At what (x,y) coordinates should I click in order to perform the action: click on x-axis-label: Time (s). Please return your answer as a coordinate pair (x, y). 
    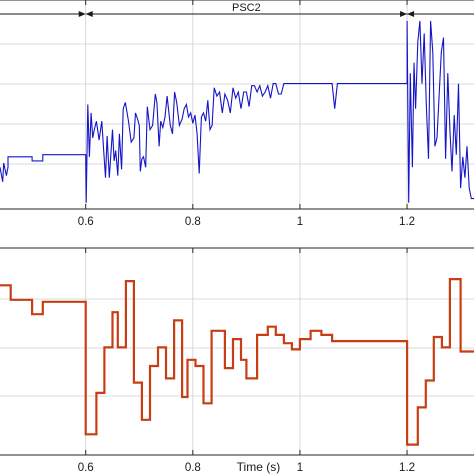
    Looking at the image, I should click on (259, 467).